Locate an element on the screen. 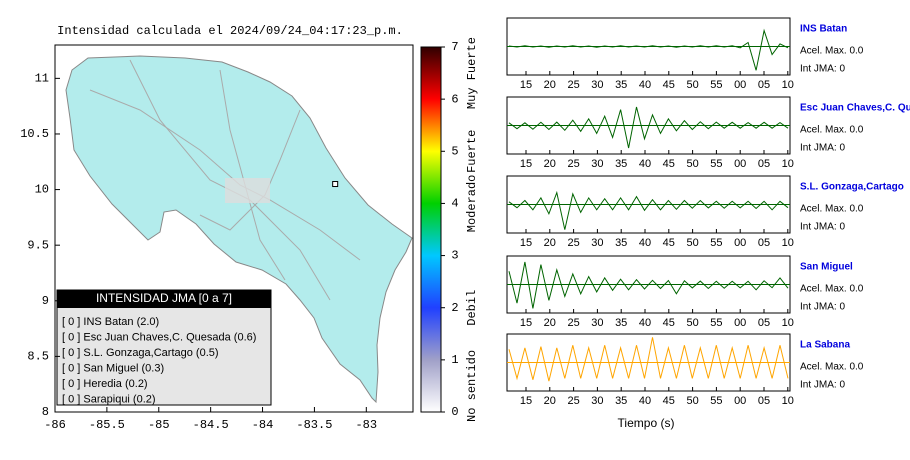 The height and width of the screenshot is (460, 910). colorbar-label: Fuerte is located at coordinates (472, 151).